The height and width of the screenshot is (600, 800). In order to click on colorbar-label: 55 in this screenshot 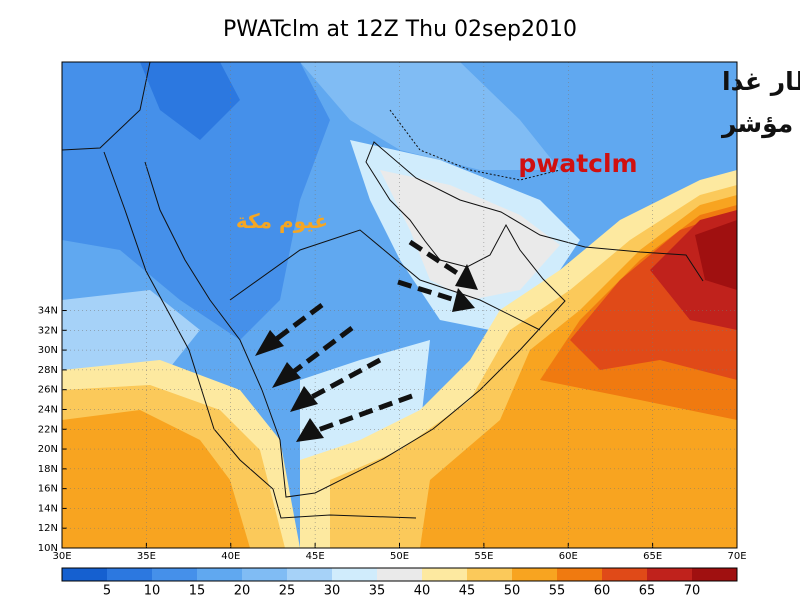, I will do `click(557, 591)`.